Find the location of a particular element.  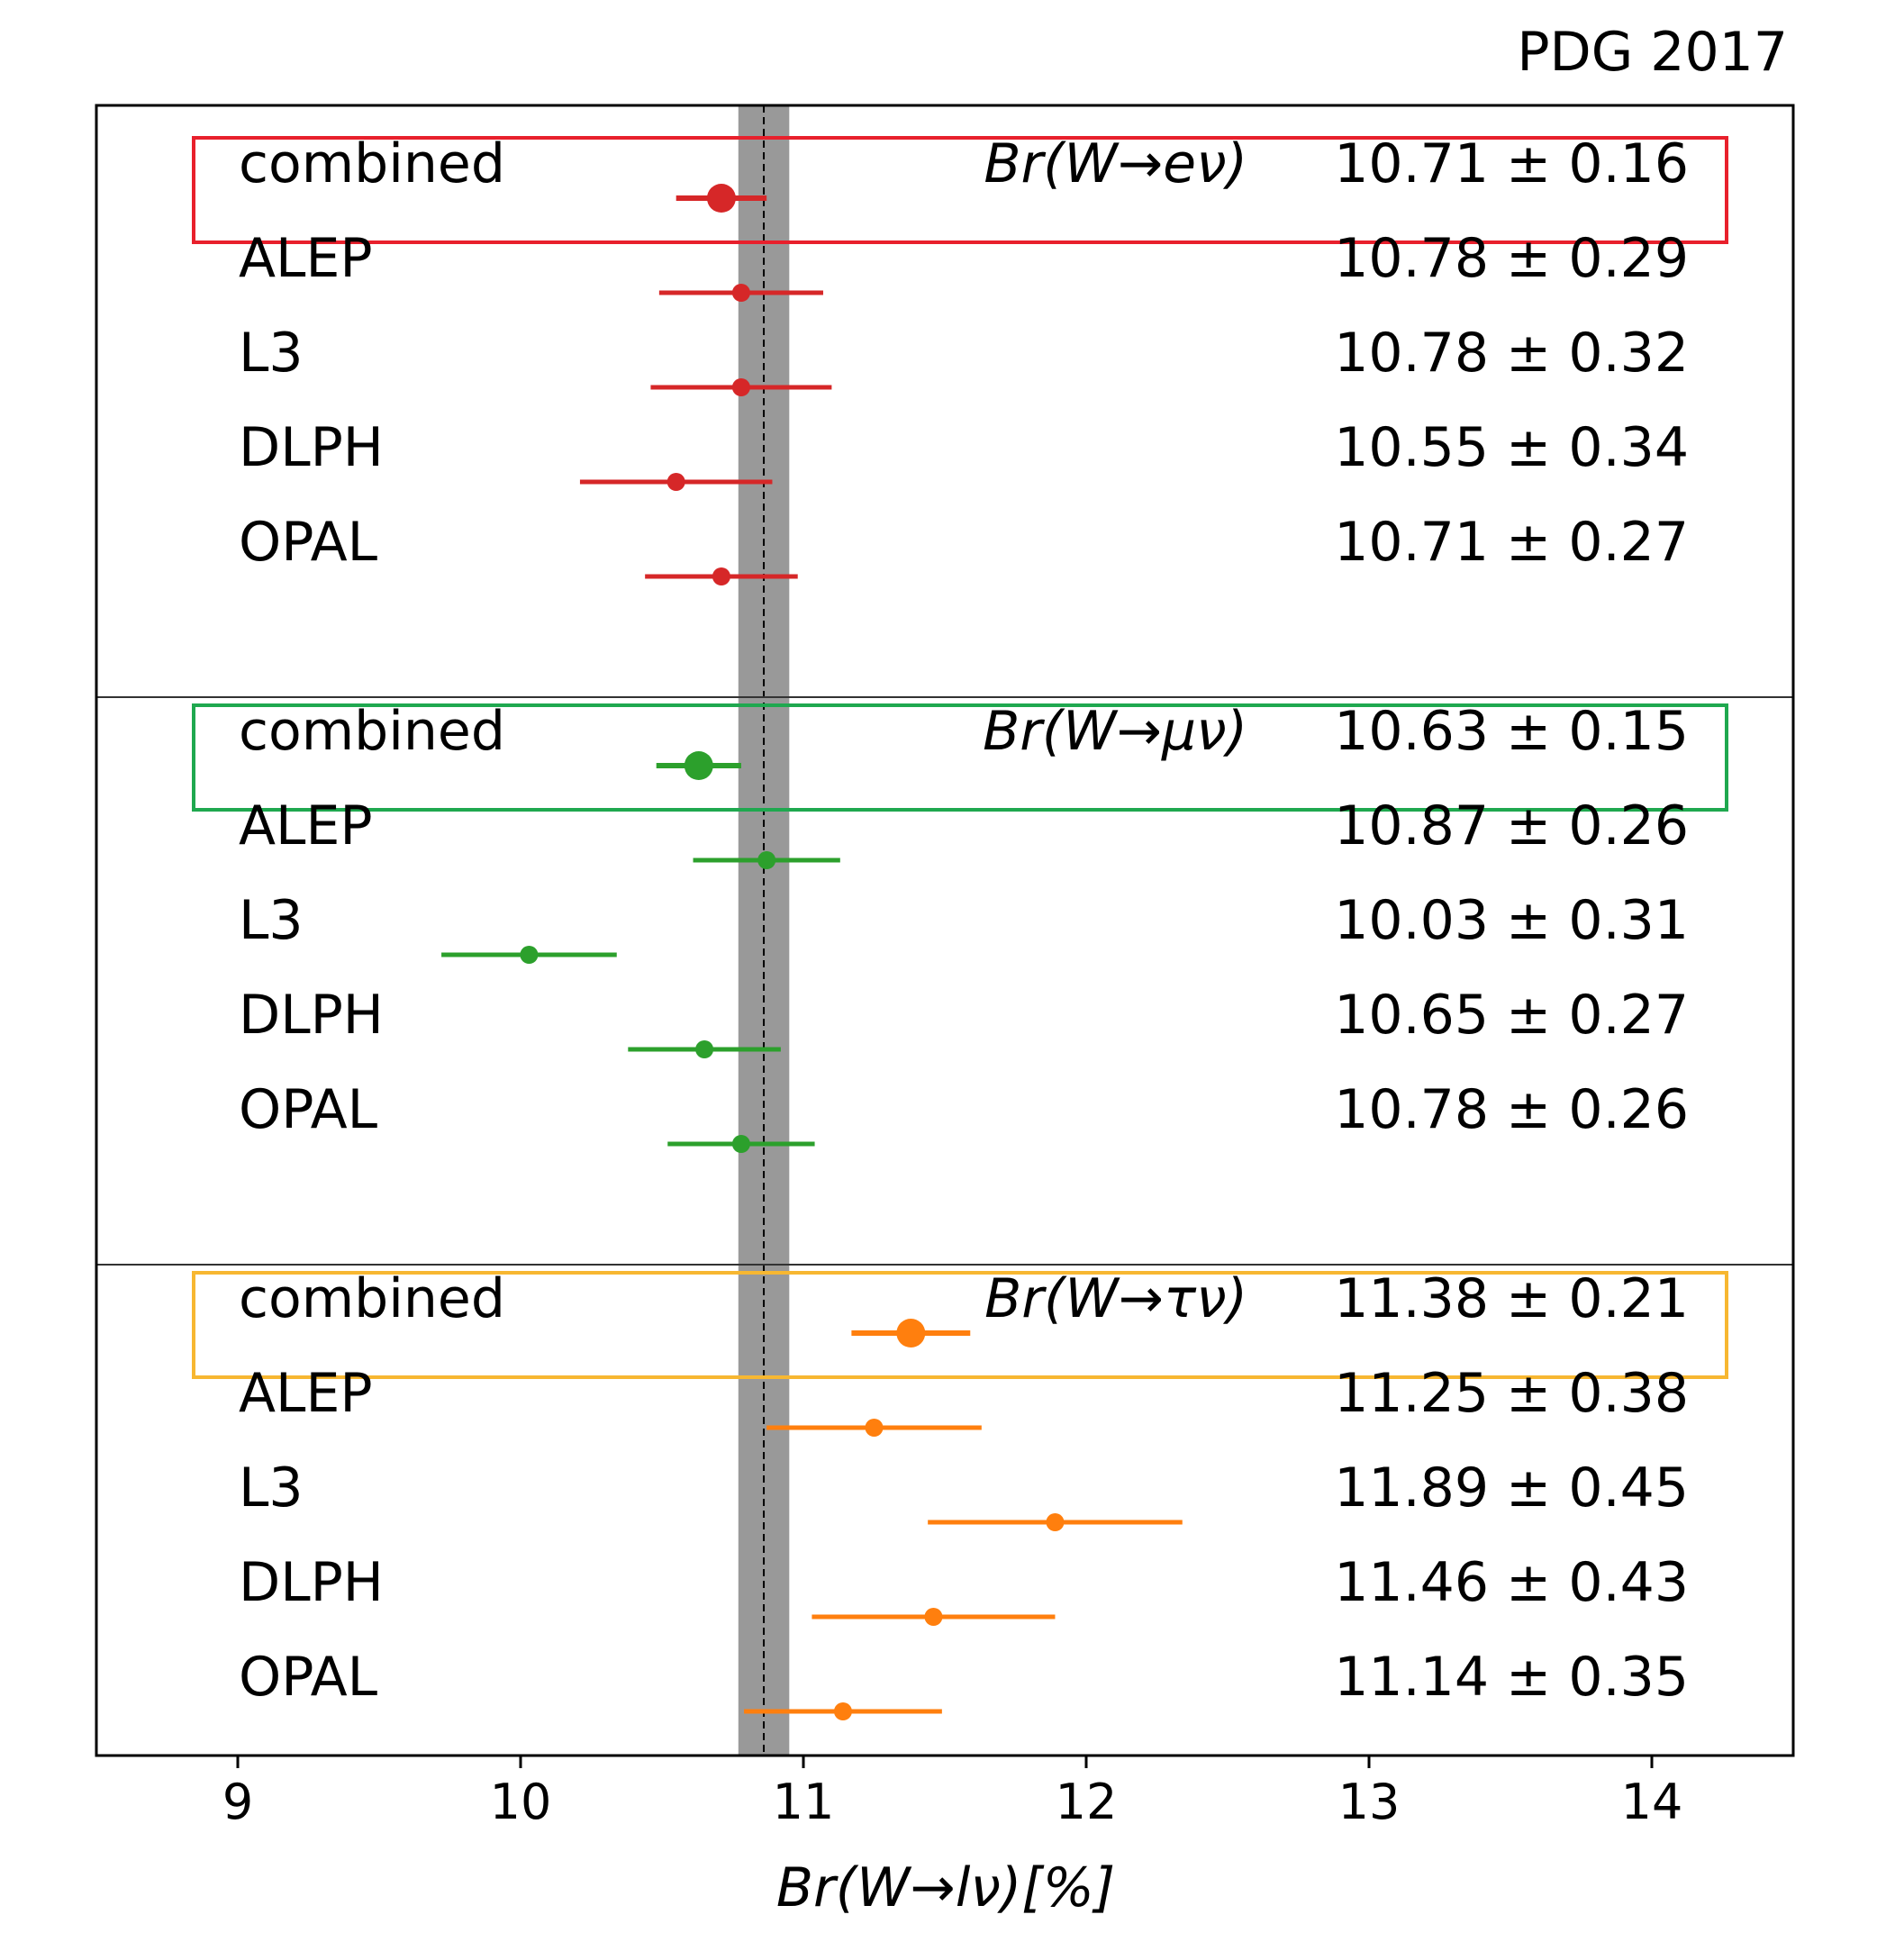

x-tick-label: 12 is located at coordinates (1087, 1802).